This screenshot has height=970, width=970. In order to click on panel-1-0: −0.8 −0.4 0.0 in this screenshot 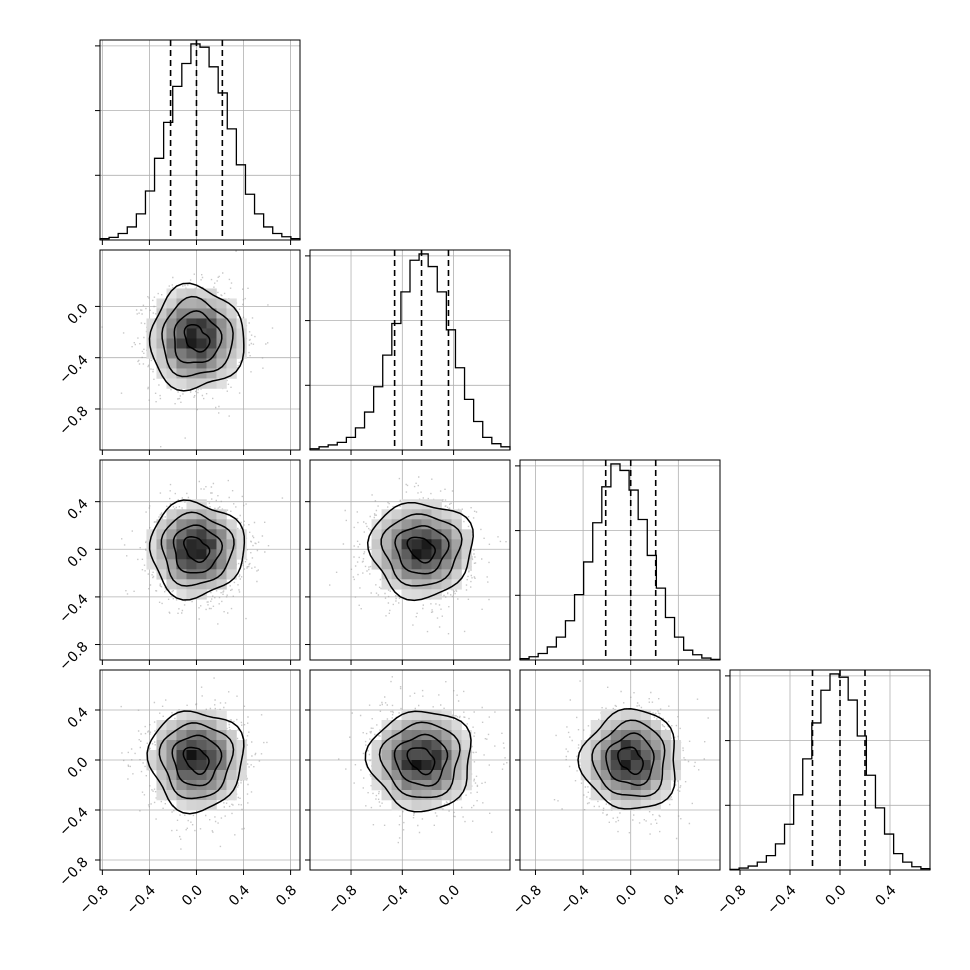, I will do `click(178, 352)`.